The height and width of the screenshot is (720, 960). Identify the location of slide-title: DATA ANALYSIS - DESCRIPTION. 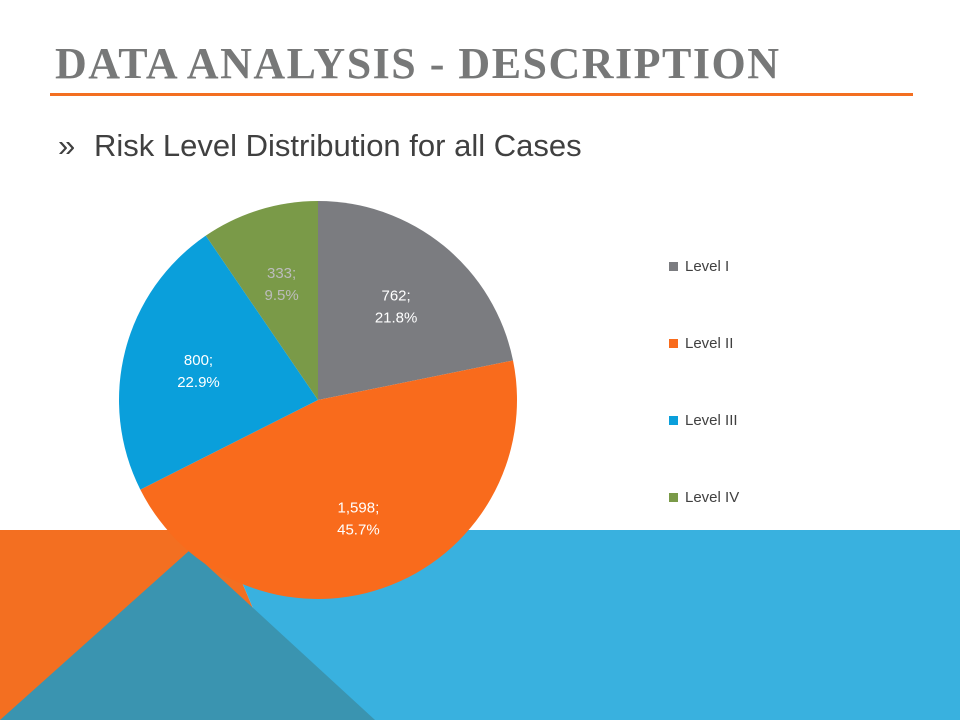
(418, 63).